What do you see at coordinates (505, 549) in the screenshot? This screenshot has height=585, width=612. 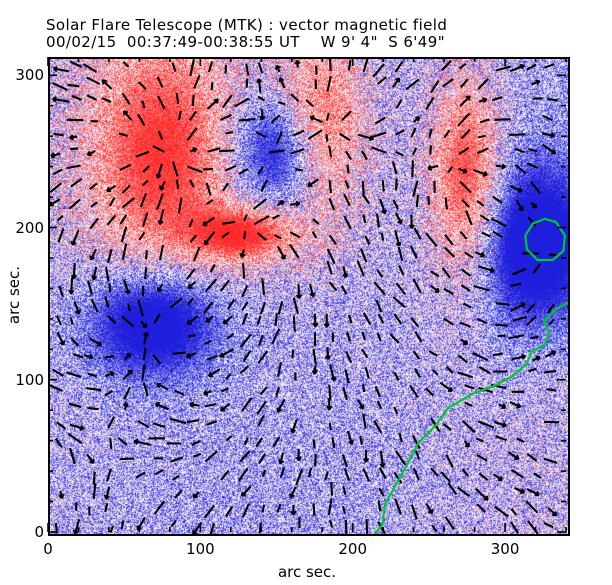 I see `x-tick-label: 300` at bounding box center [505, 549].